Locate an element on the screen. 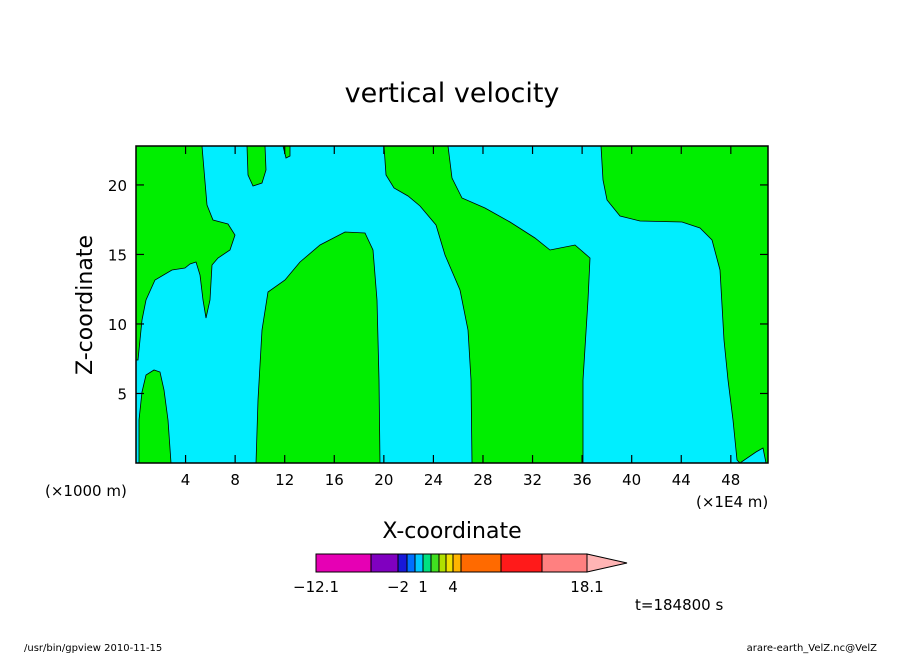  time-label: t=184800 s is located at coordinates (679, 605).